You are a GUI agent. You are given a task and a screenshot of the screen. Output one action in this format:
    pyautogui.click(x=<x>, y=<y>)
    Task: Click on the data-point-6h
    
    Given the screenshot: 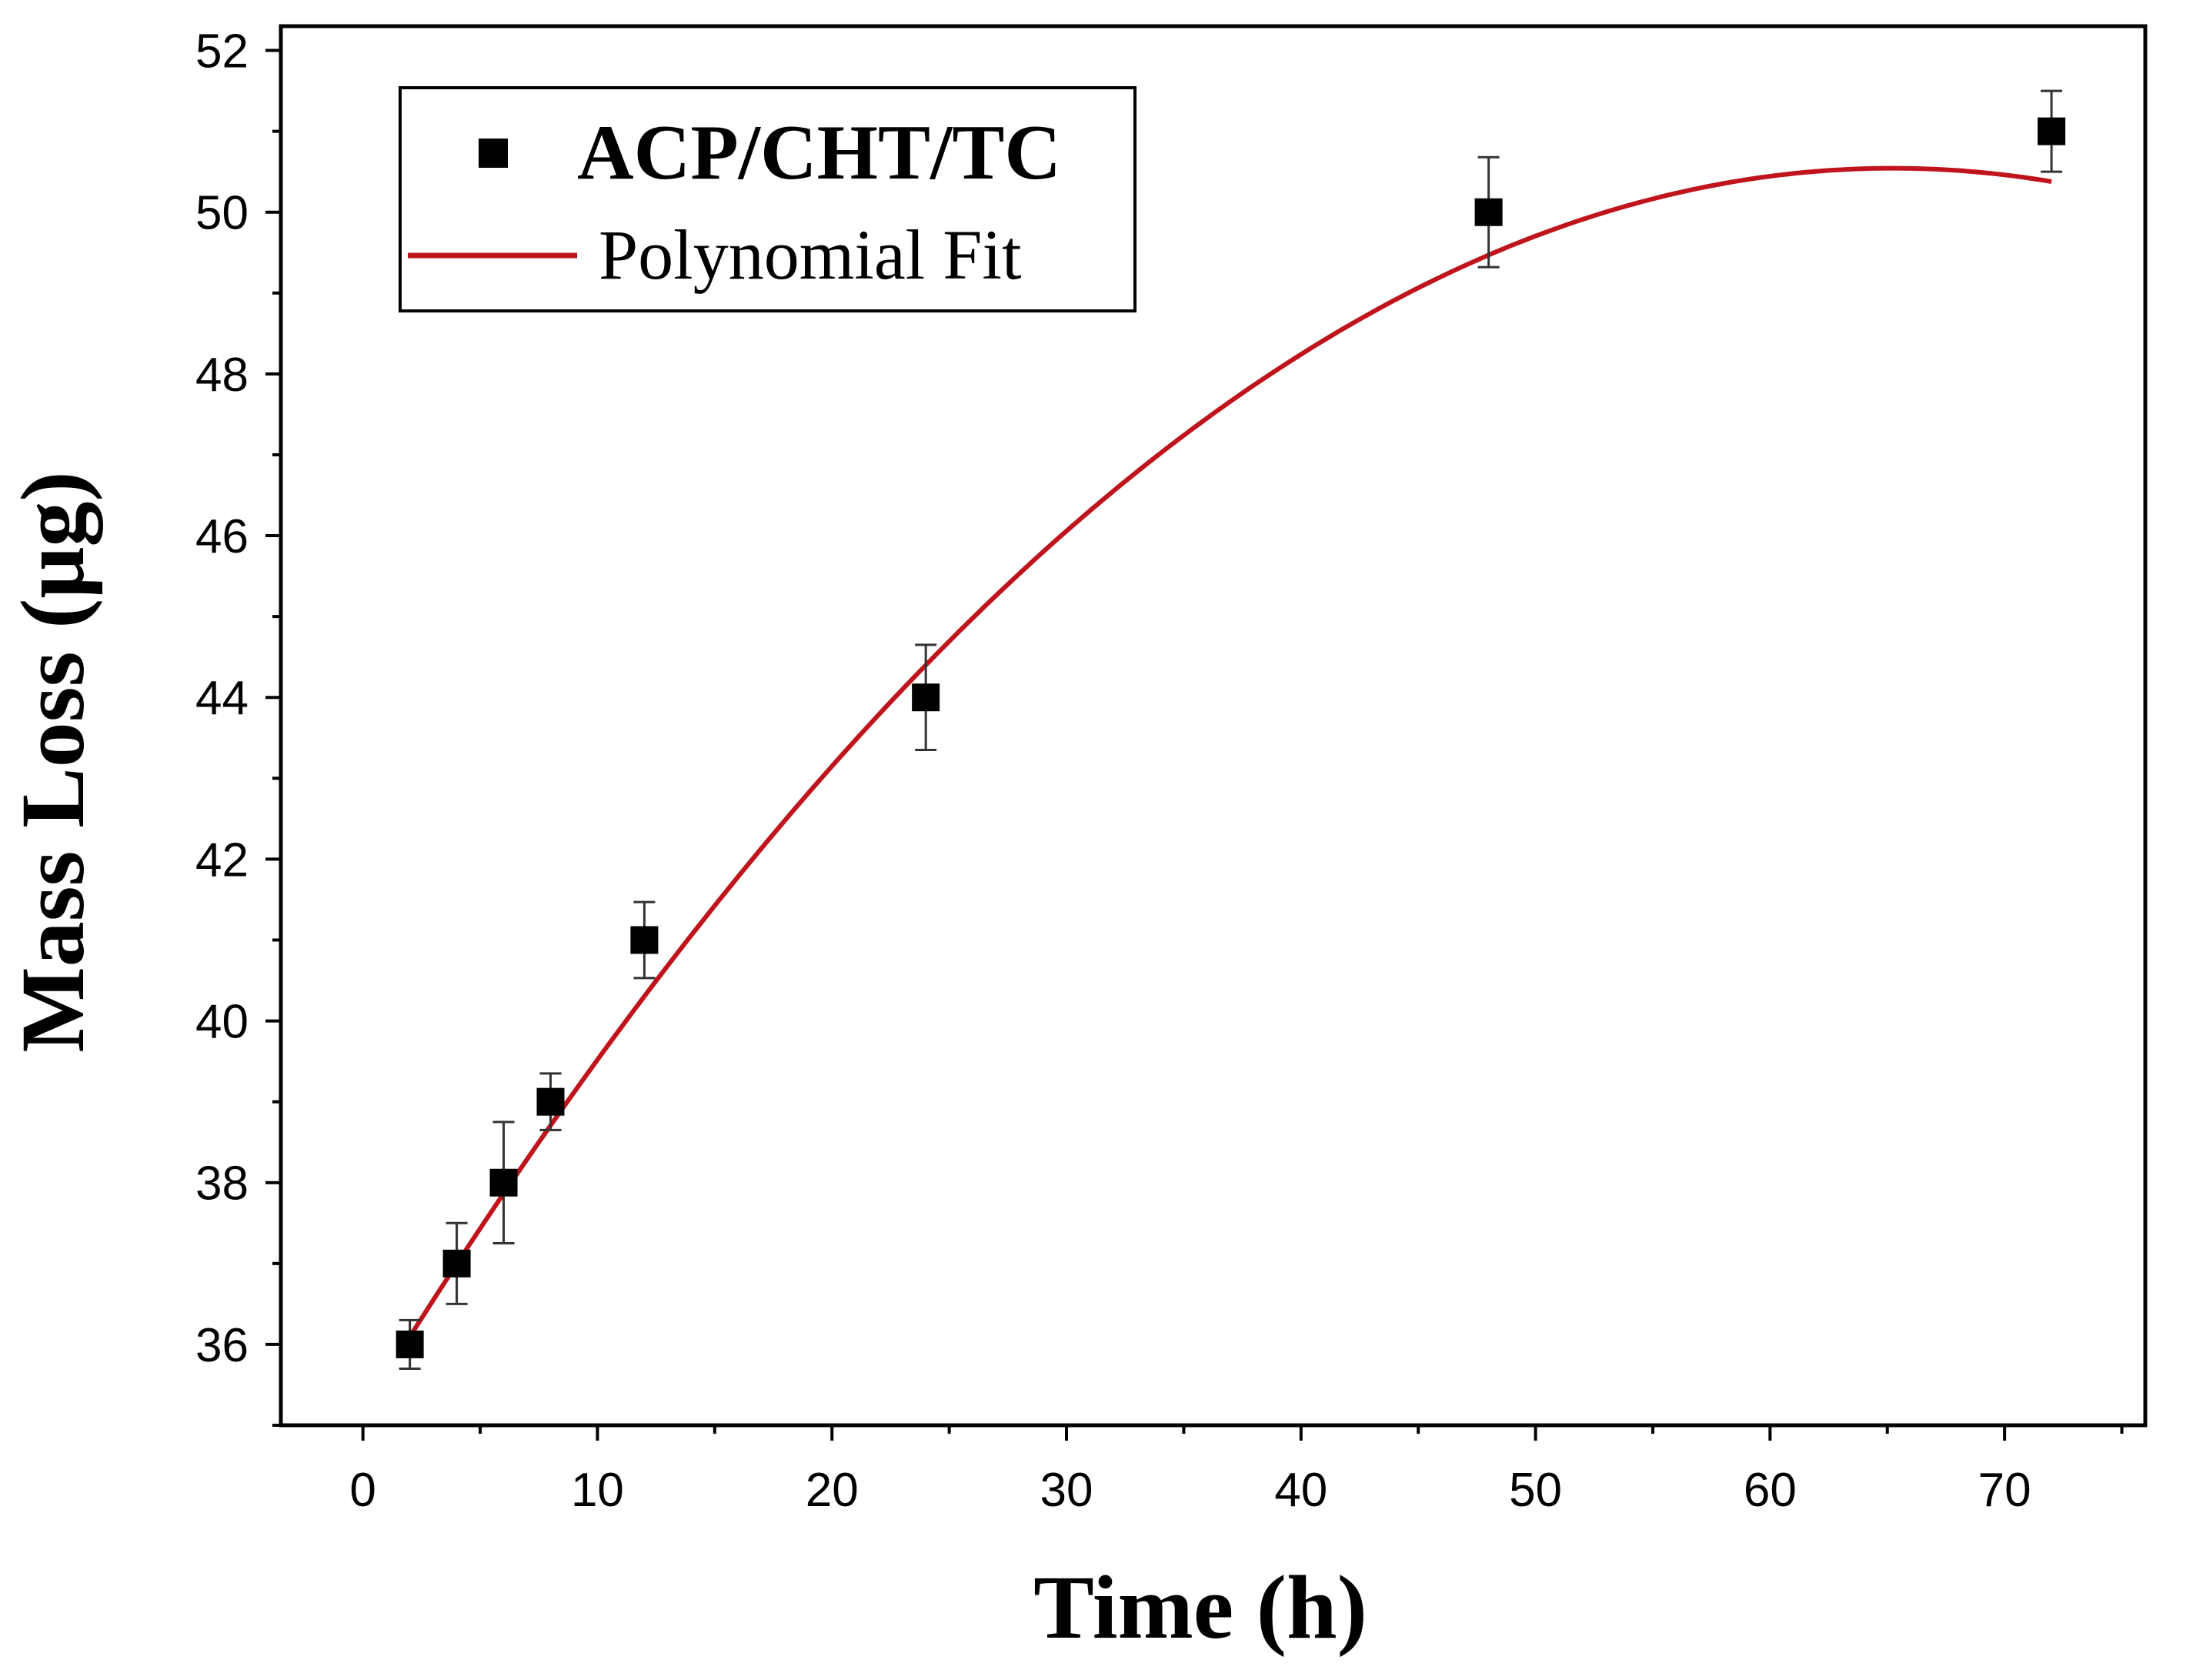 What is the action you would take?
    pyautogui.click(x=504, y=1183)
    